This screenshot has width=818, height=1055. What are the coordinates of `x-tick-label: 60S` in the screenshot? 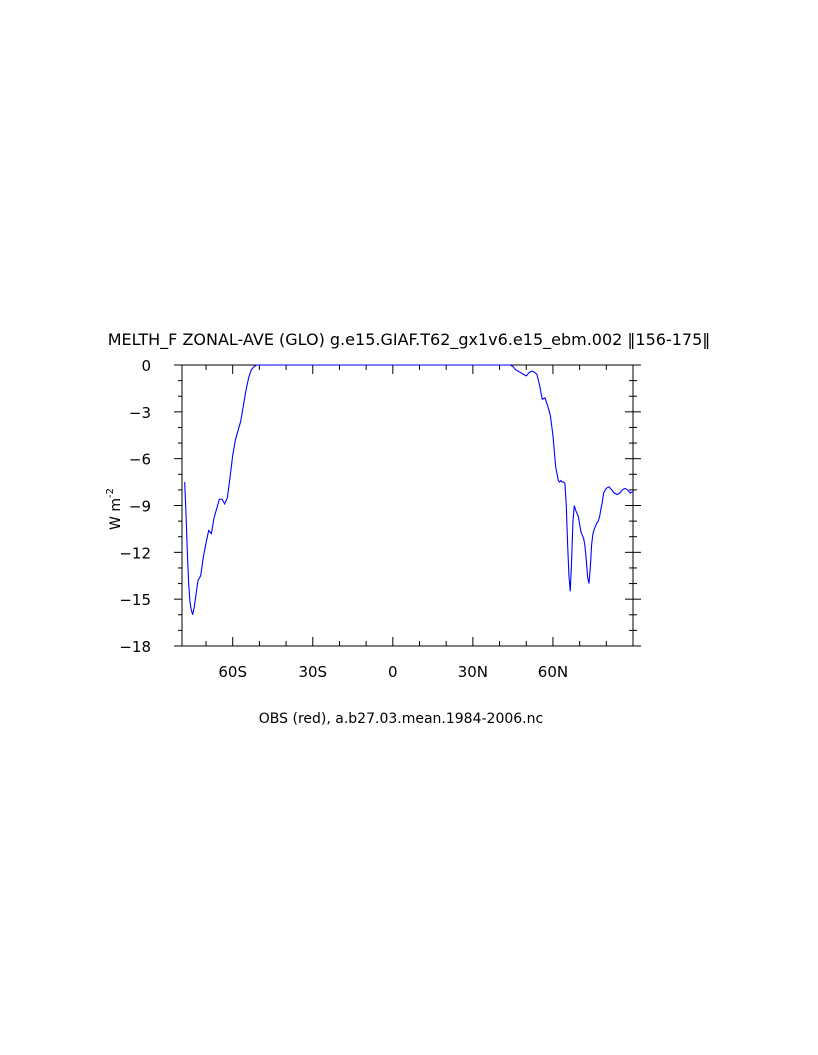 It's located at (232, 672).